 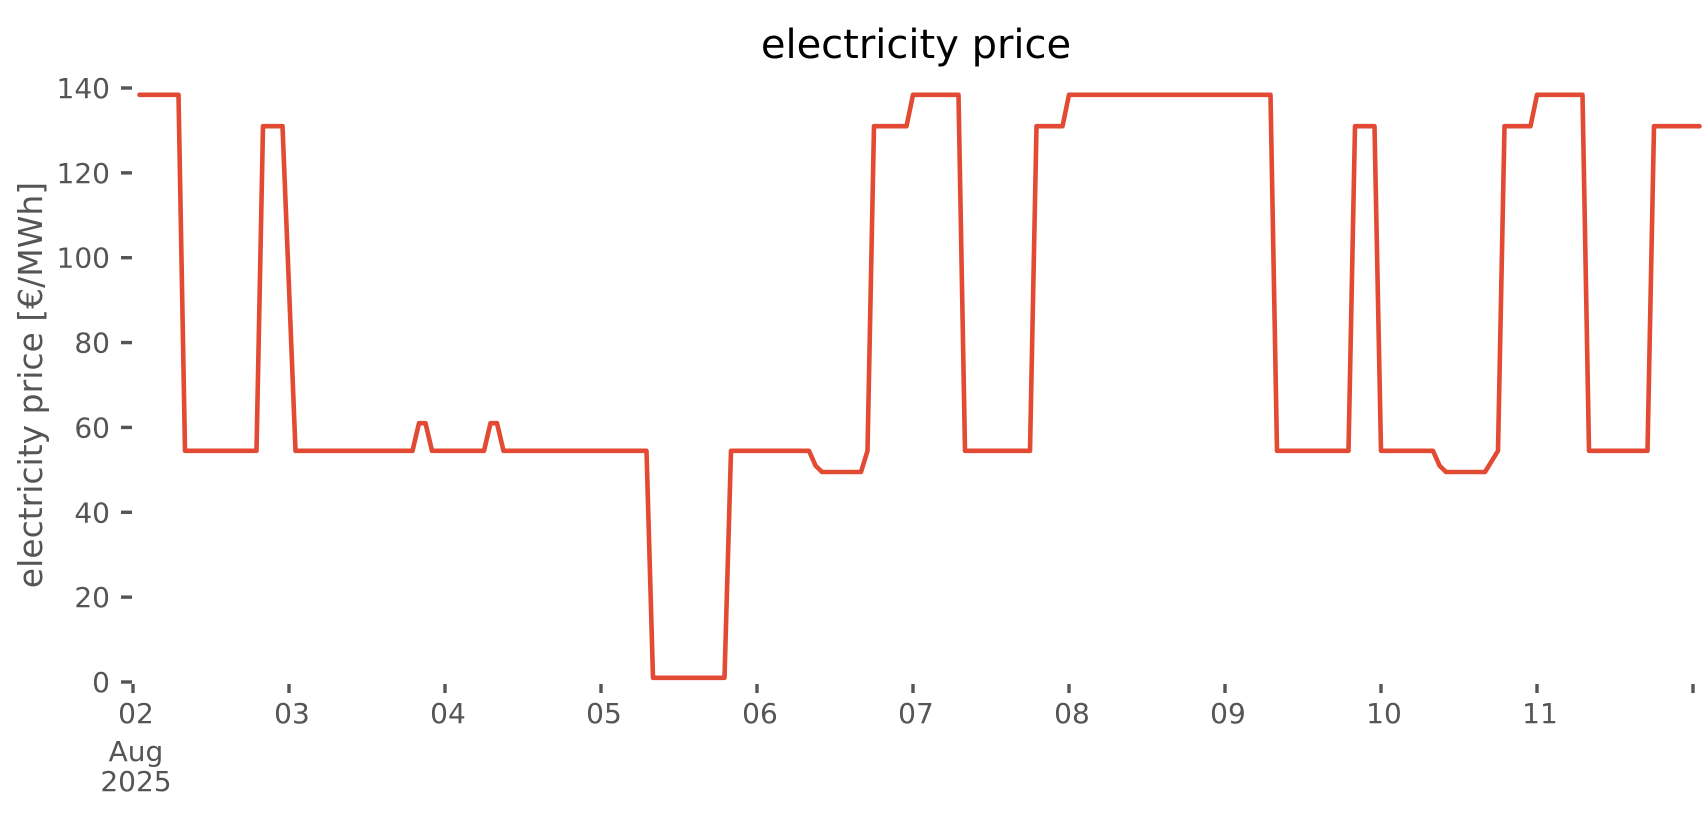 I want to click on y-tick-label: 140, so click(x=83, y=88).